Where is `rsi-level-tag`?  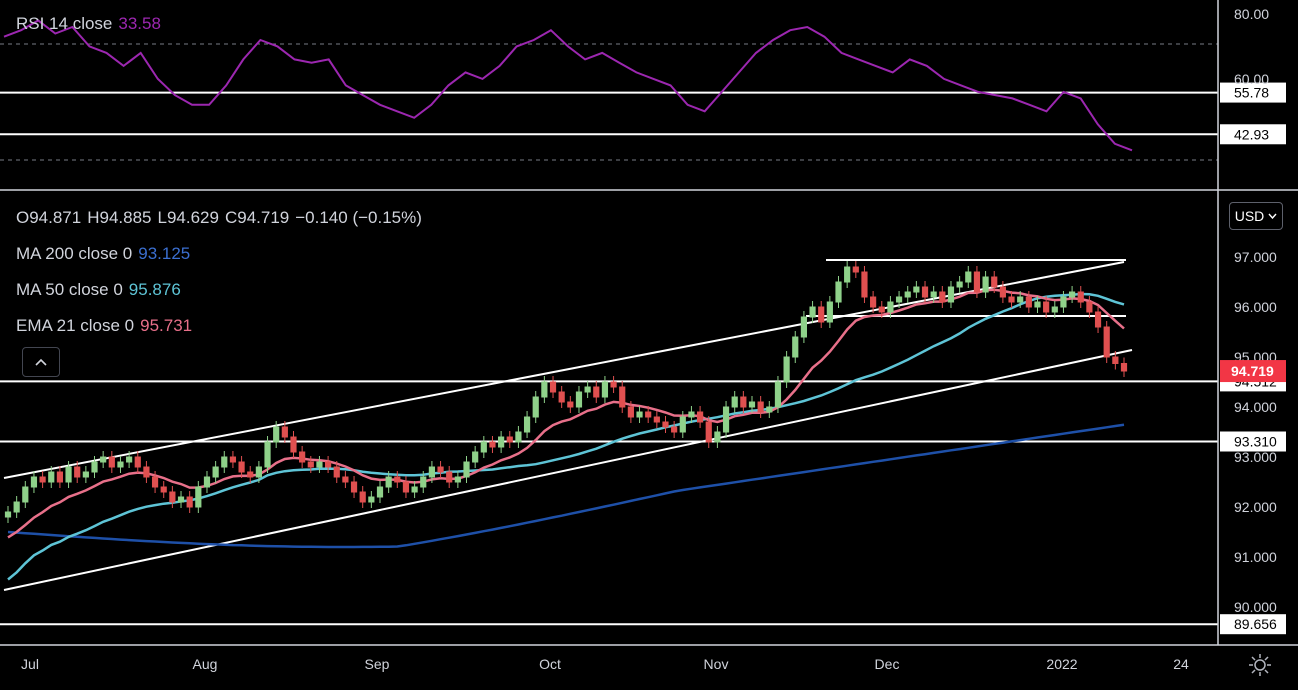
rsi-level-tag is located at coordinates (1253, 134).